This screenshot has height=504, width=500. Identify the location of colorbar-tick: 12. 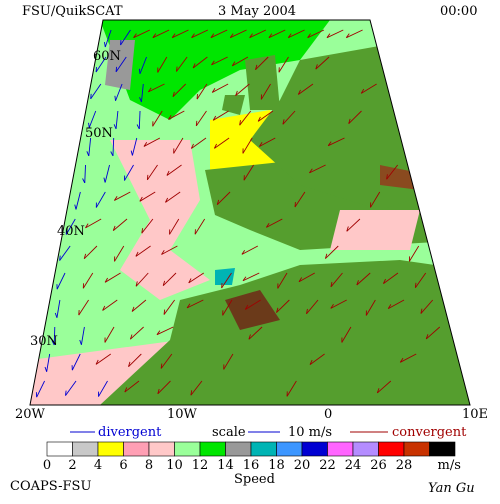
(200, 465).